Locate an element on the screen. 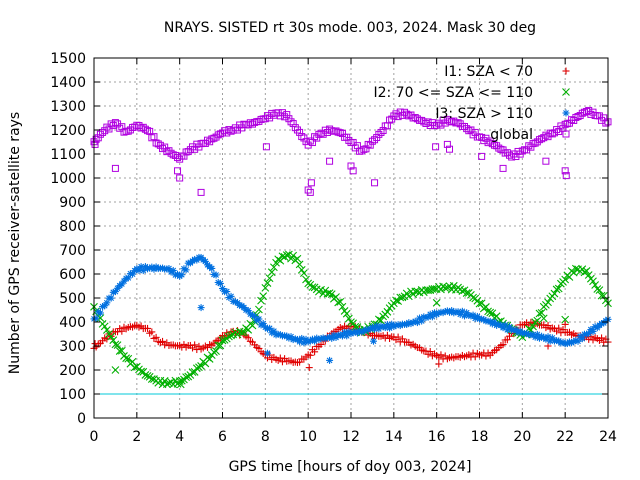  y-tick-label: 1300 is located at coordinates (68, 107).